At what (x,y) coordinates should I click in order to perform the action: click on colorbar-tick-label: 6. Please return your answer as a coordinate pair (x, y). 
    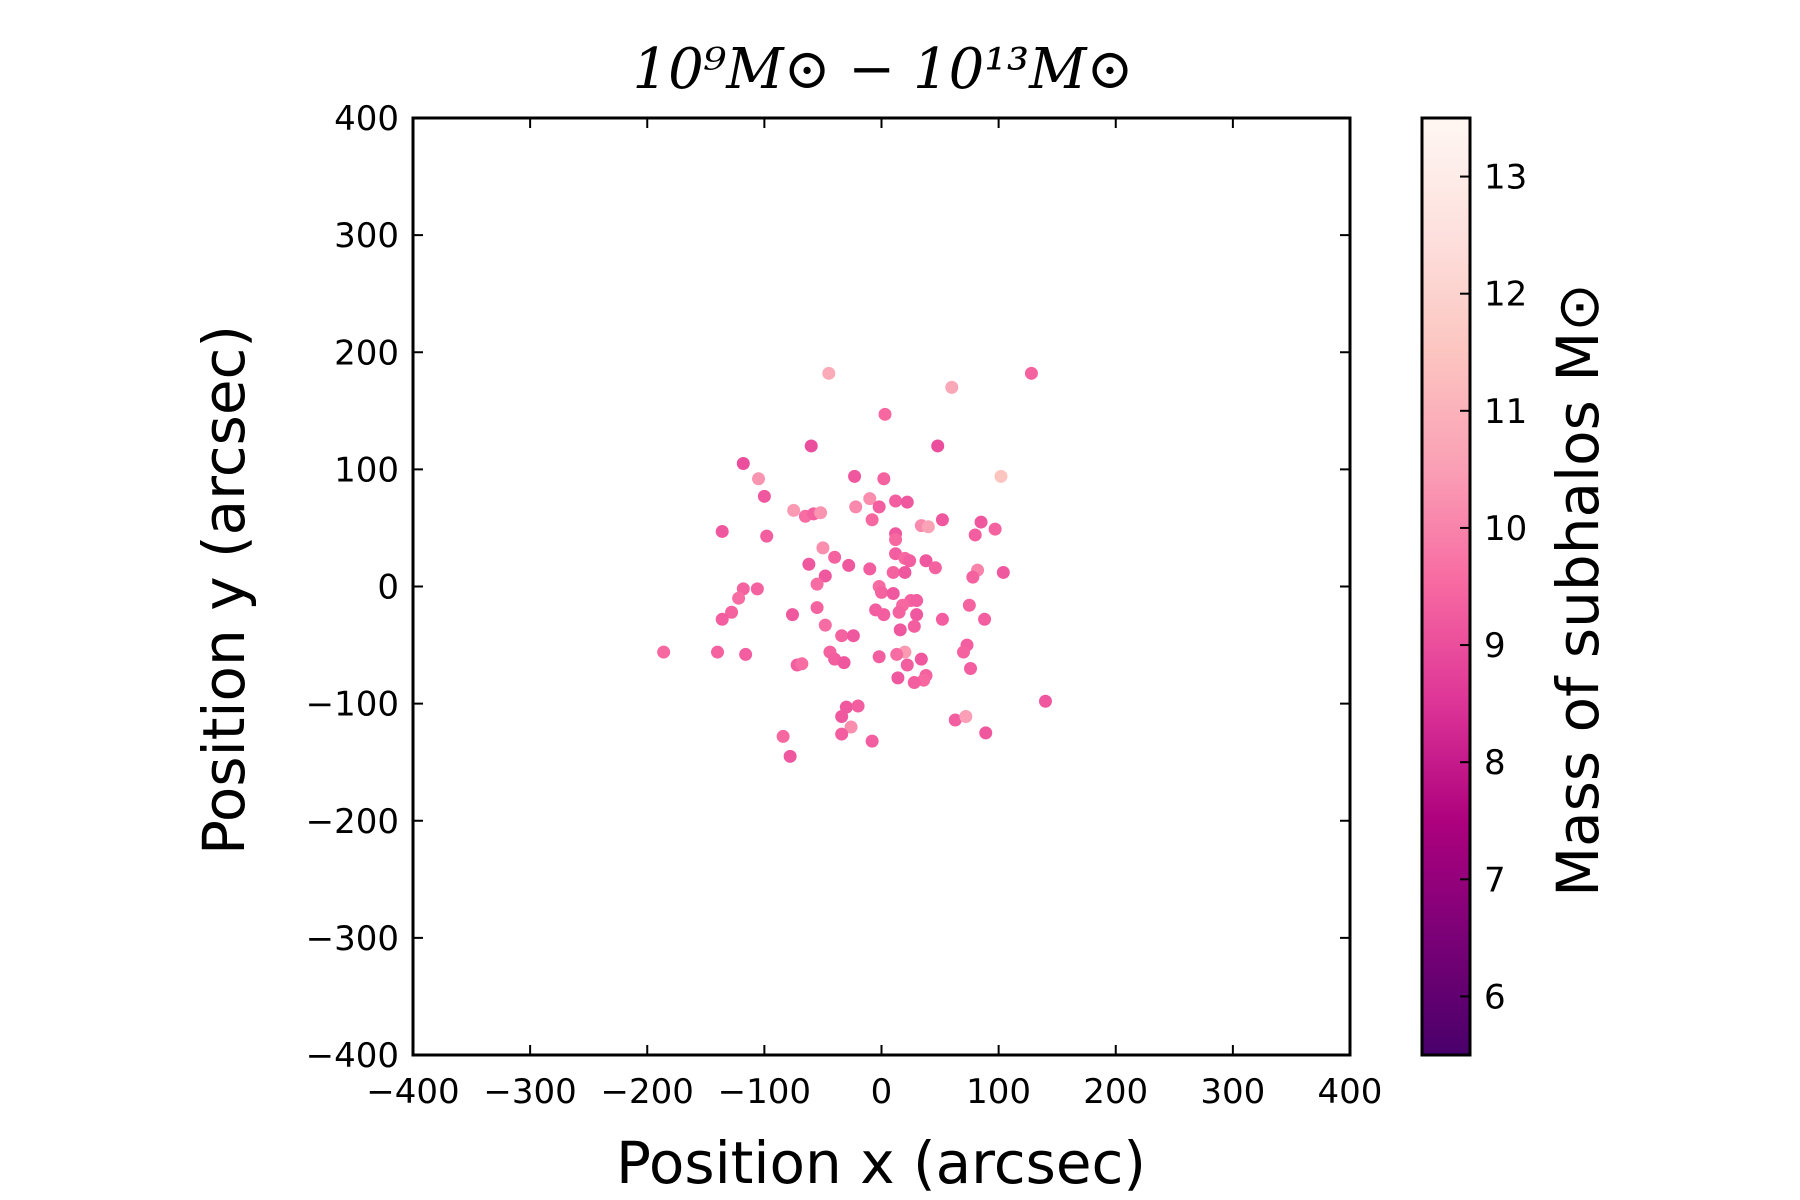
    Looking at the image, I should click on (1495, 997).